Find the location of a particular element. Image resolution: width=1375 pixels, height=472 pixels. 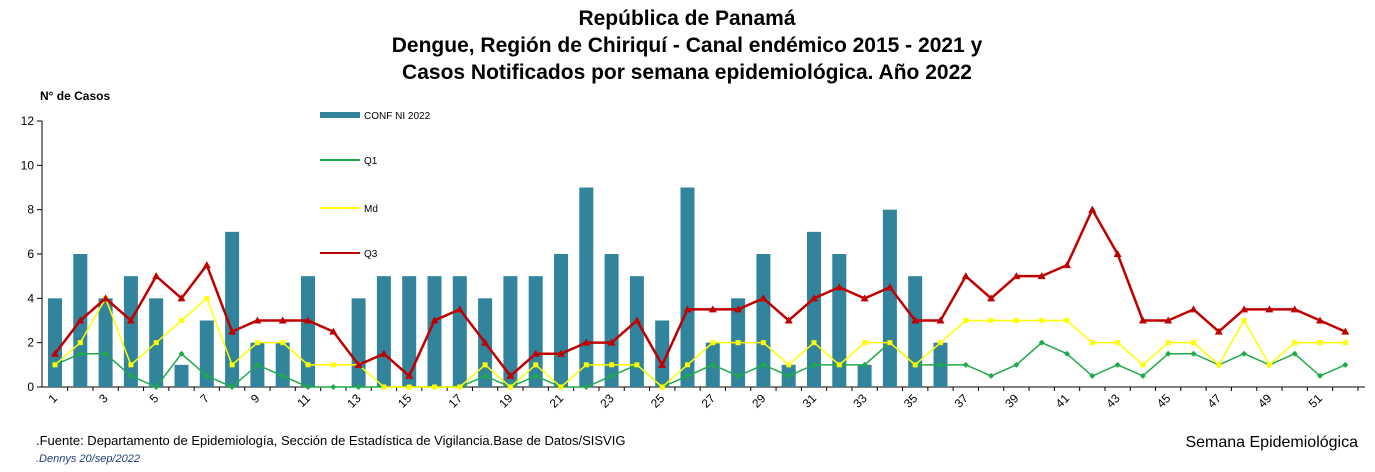

y-tick-label: 8 is located at coordinates (30, 210).